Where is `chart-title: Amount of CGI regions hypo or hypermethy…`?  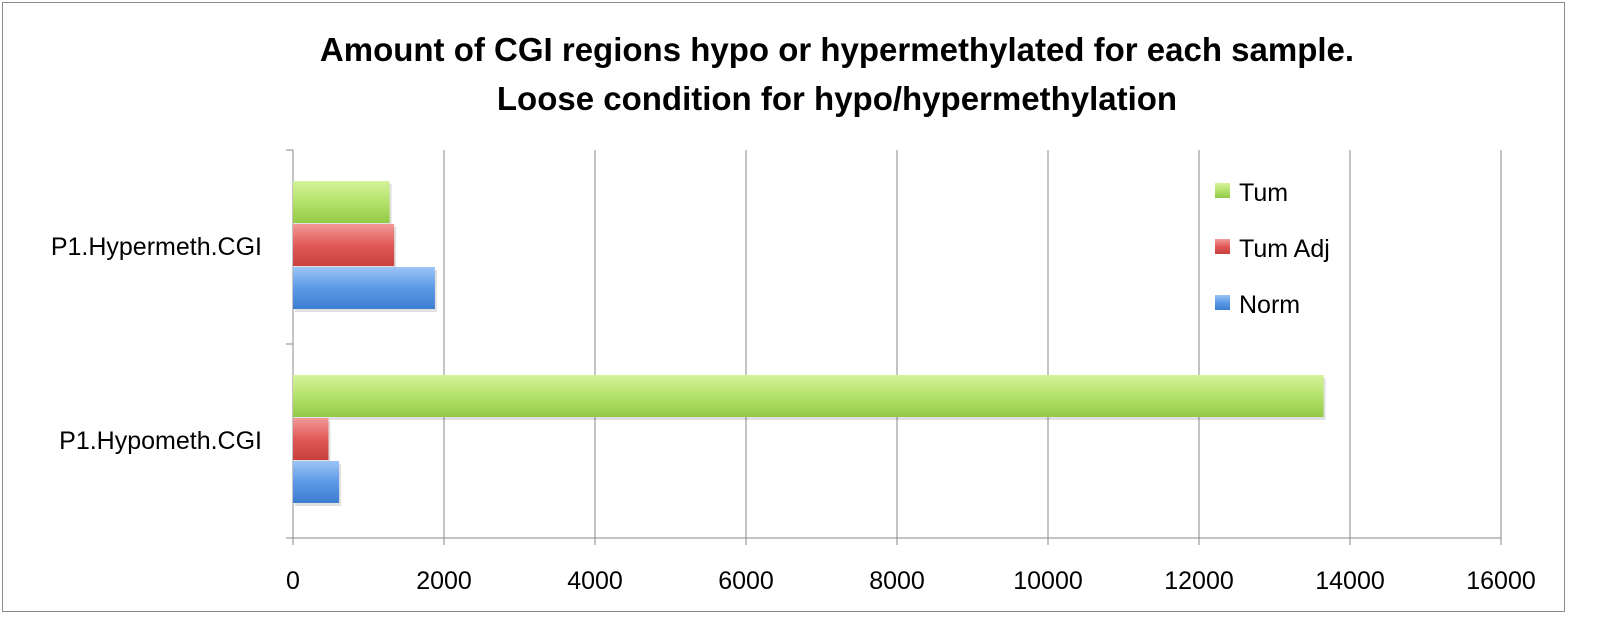
chart-title: Amount of CGI regions hypo or hypermethy… is located at coordinates (837, 49).